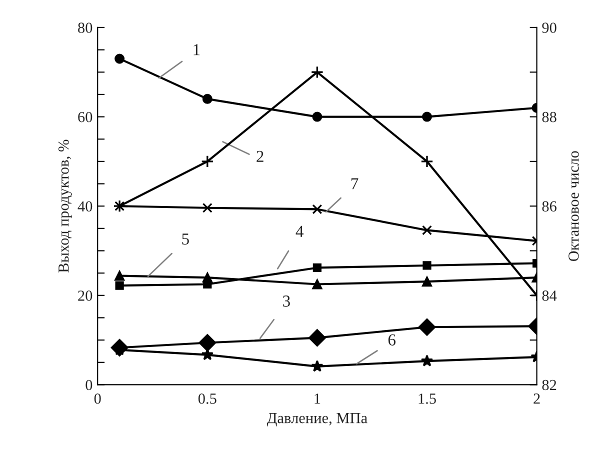 The height and width of the screenshot is (458, 610). Describe the element at coordinates (573, 206) in the screenshot. I see `y2-axis-title: Октановое число` at that location.